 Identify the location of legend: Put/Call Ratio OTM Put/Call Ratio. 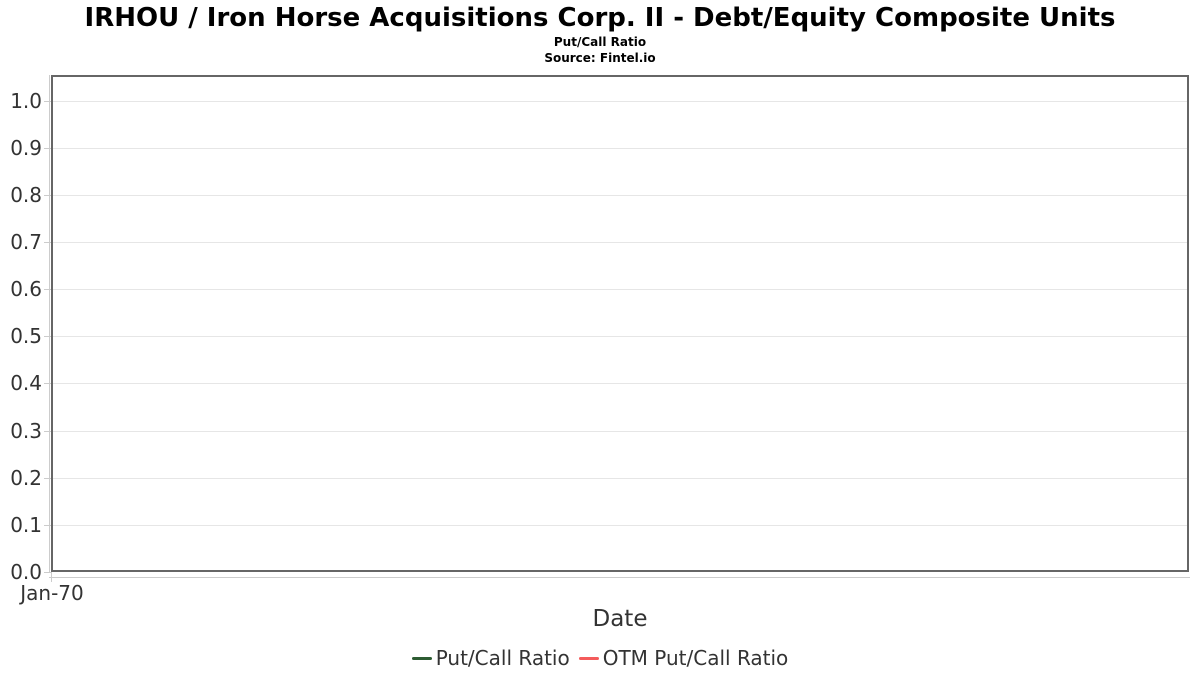
(600, 658).